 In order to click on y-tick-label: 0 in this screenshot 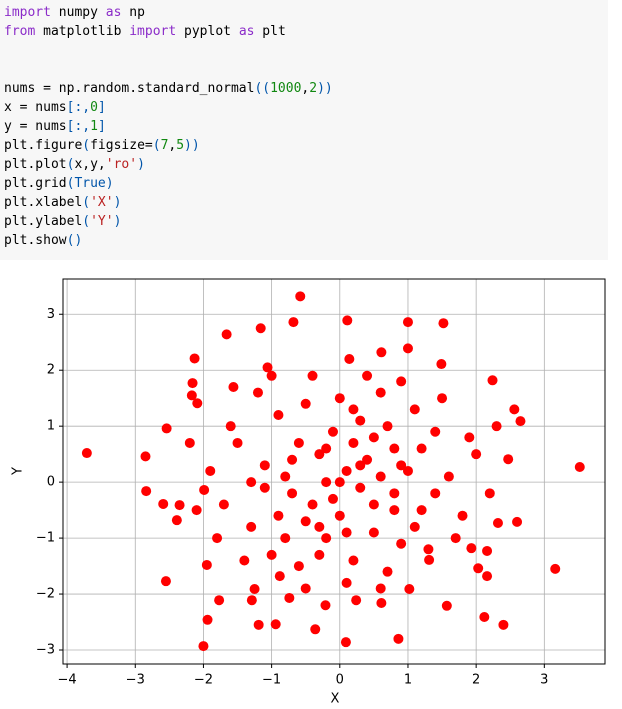, I will do `click(51, 482)`.